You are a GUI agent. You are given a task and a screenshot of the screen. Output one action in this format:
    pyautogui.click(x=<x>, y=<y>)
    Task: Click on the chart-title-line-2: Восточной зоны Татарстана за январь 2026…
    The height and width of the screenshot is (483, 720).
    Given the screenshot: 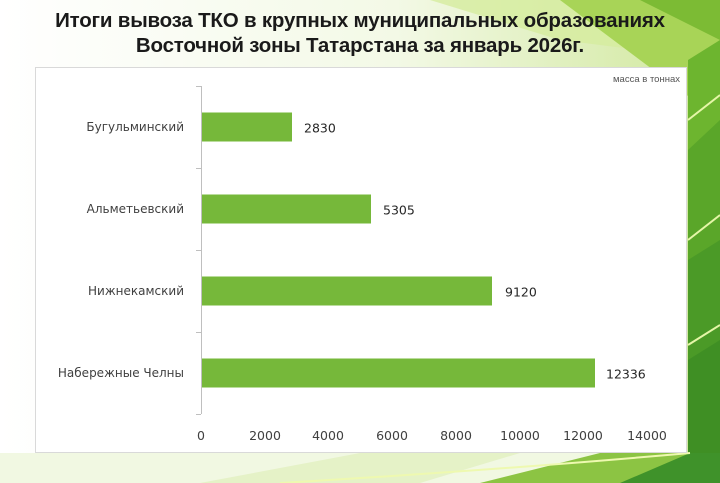 What is the action you would take?
    pyautogui.click(x=360, y=45)
    